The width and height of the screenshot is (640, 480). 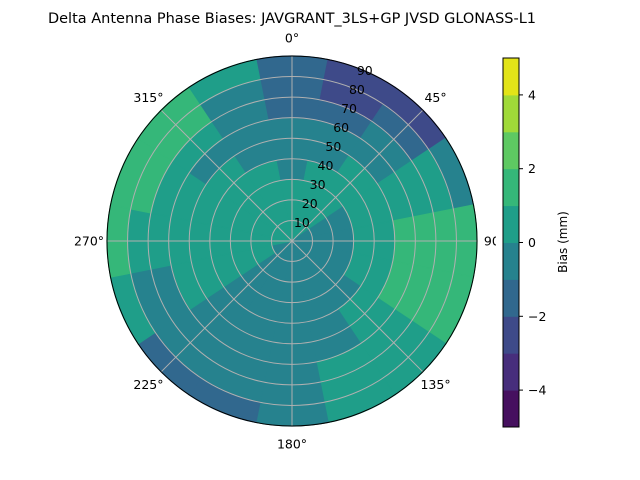 I want to click on r-tick-label: 10, so click(x=302, y=222).